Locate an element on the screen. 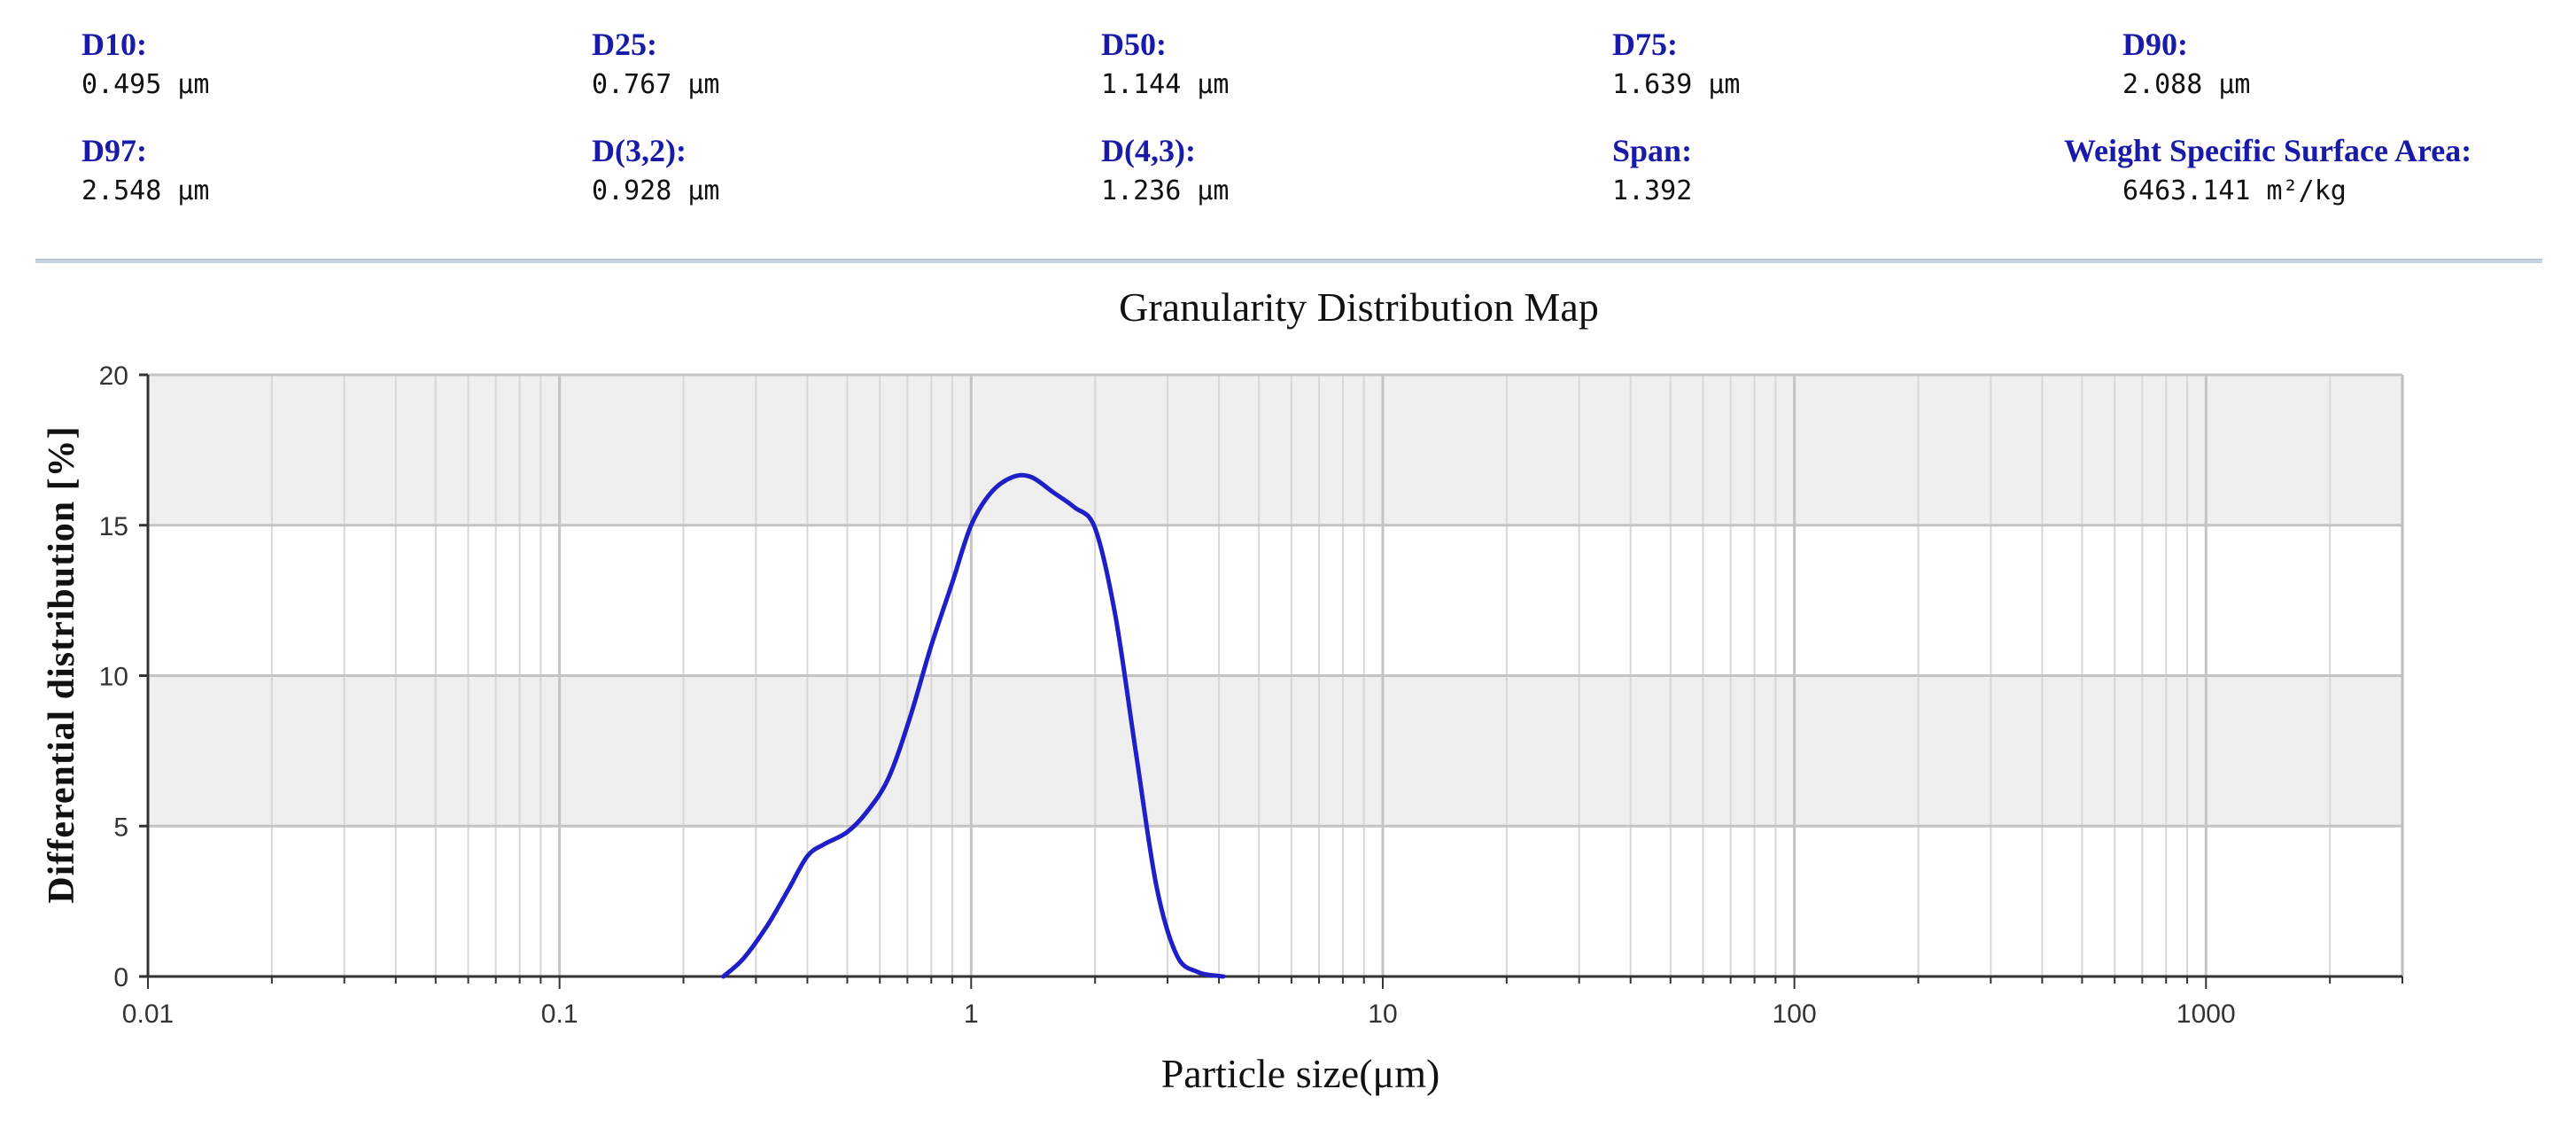 This screenshot has height=1128, width=2576. stat-label: D97: is located at coordinates (114, 150).